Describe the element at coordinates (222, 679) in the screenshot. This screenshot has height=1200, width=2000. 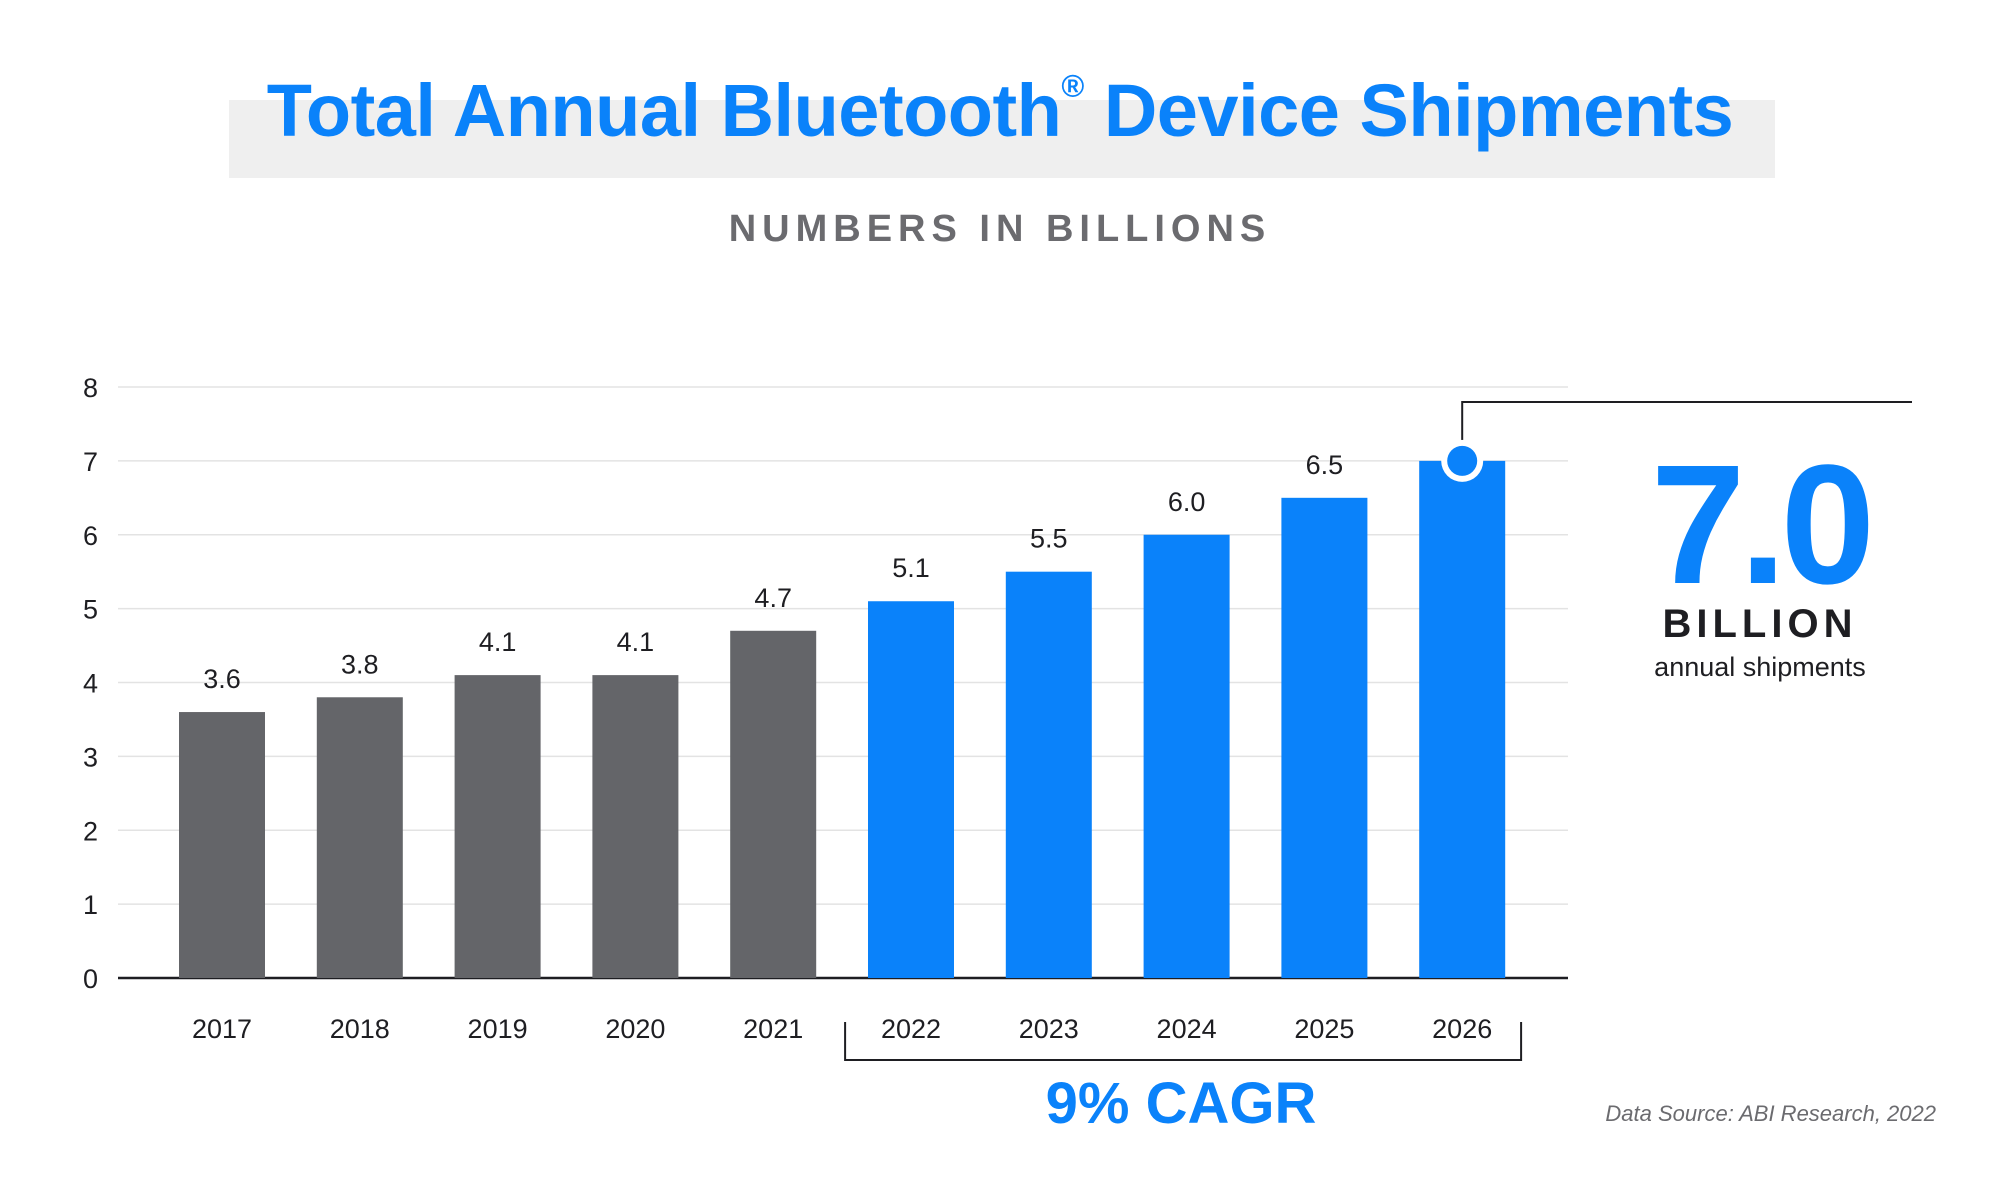
I see `data-label: 3.6` at that location.